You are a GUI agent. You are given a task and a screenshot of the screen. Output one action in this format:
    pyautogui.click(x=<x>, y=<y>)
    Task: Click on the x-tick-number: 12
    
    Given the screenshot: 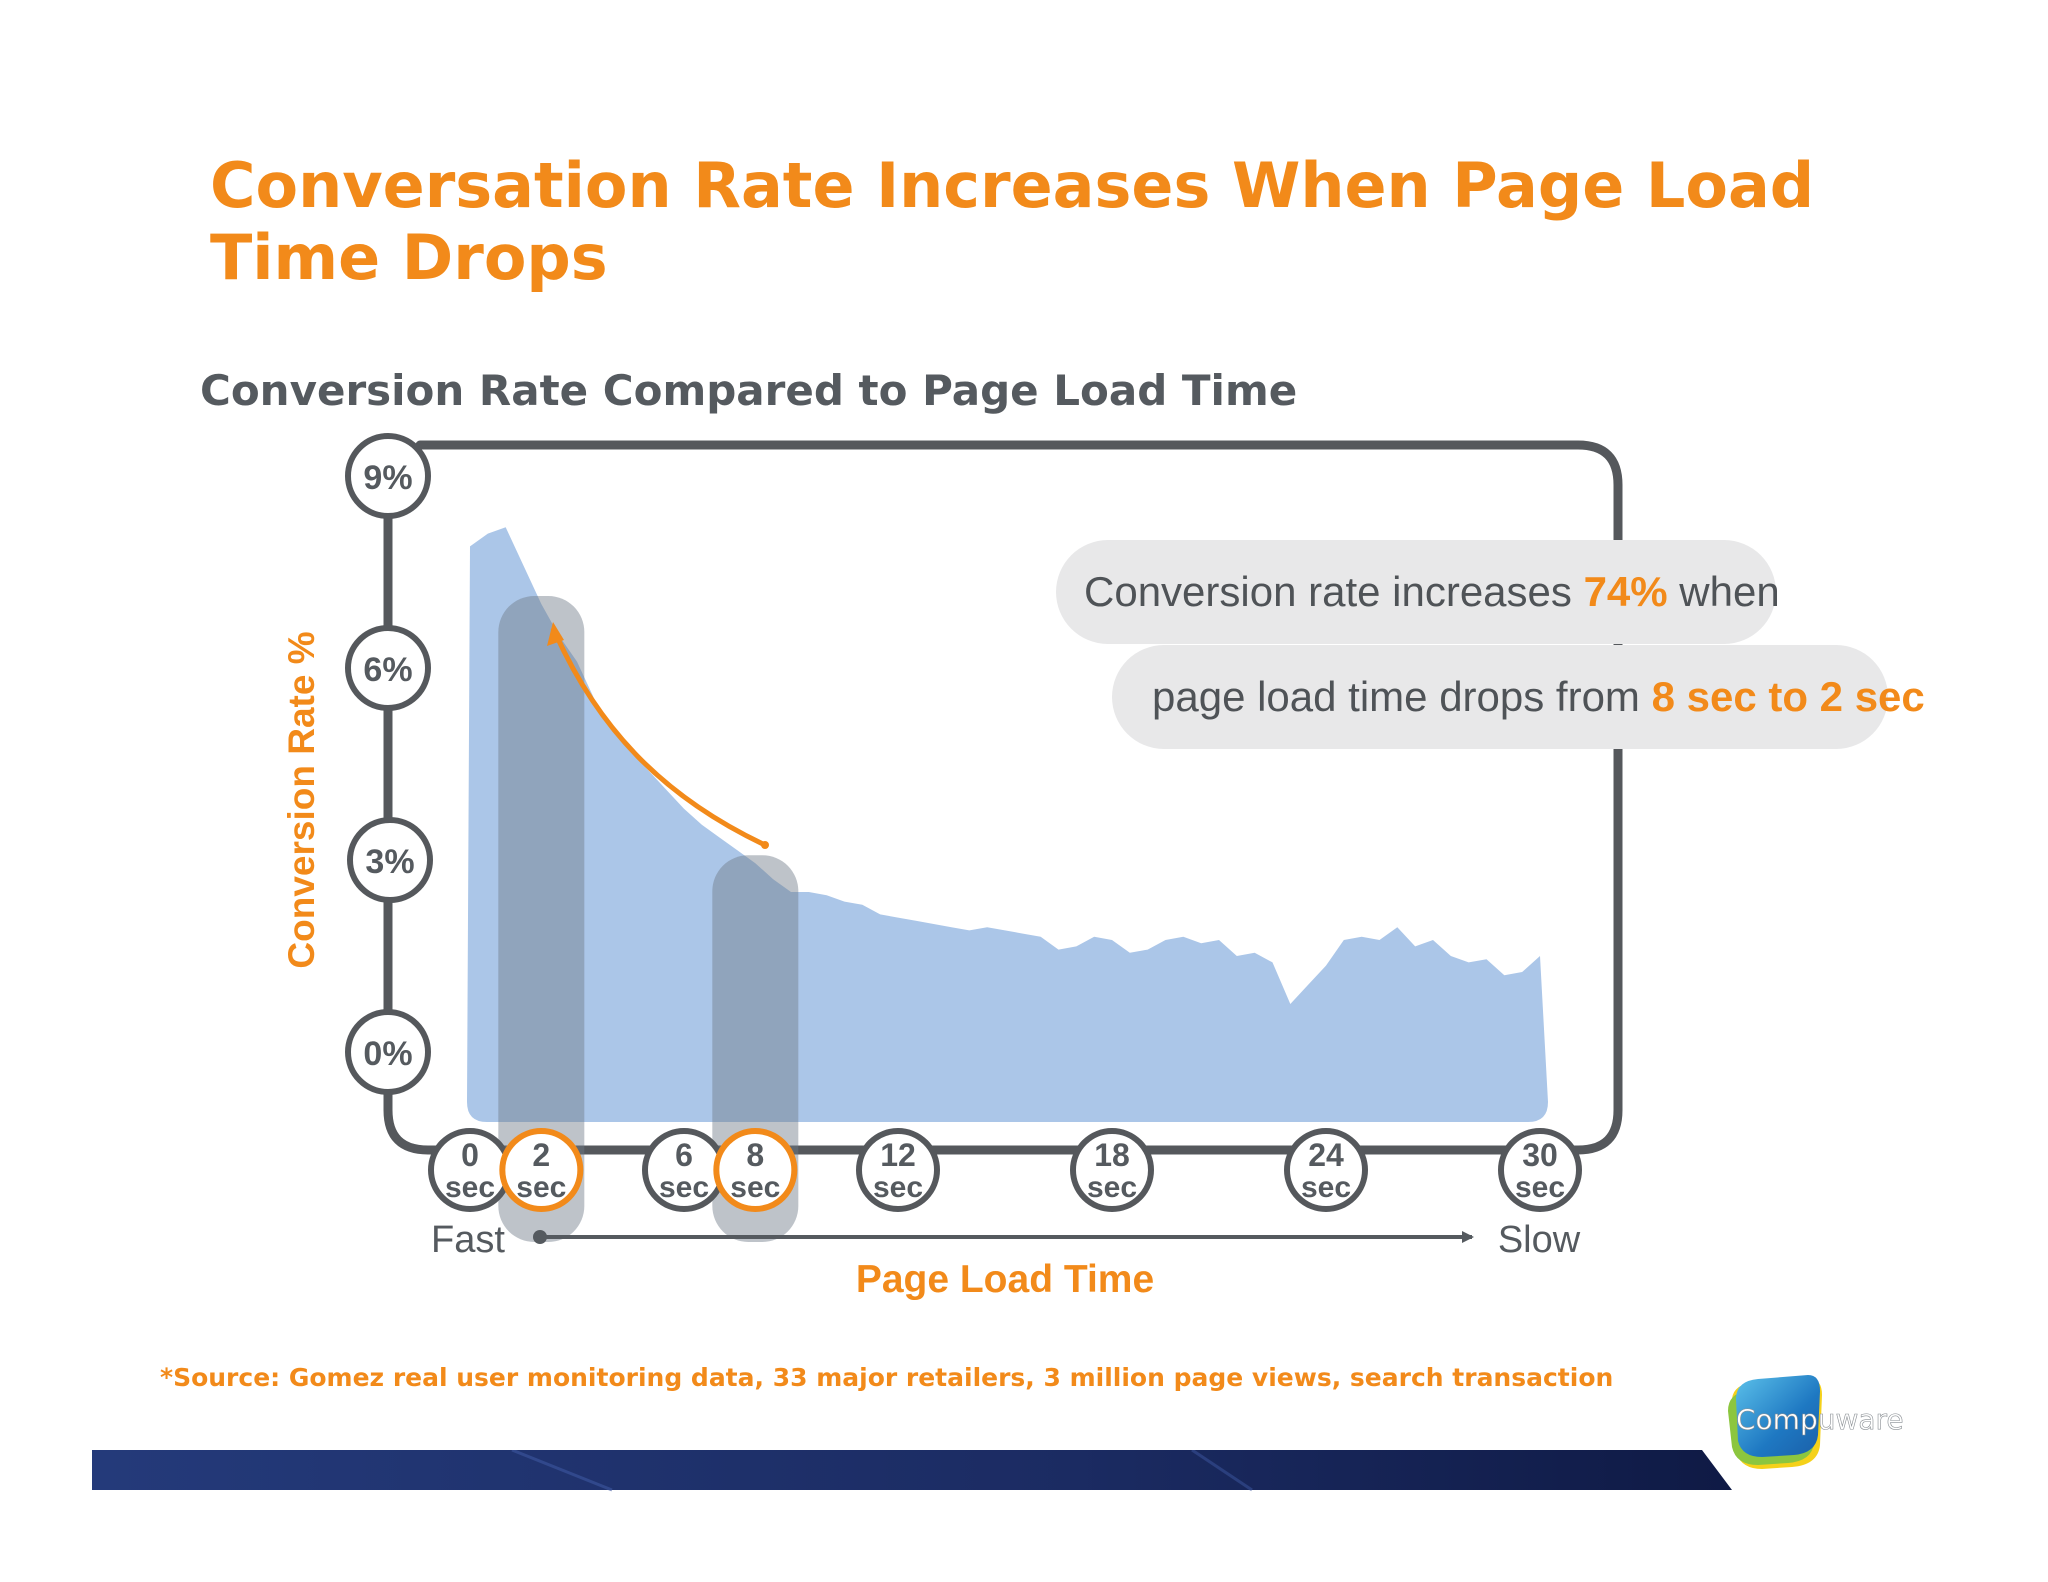 What is the action you would take?
    pyautogui.click(x=898, y=1155)
    